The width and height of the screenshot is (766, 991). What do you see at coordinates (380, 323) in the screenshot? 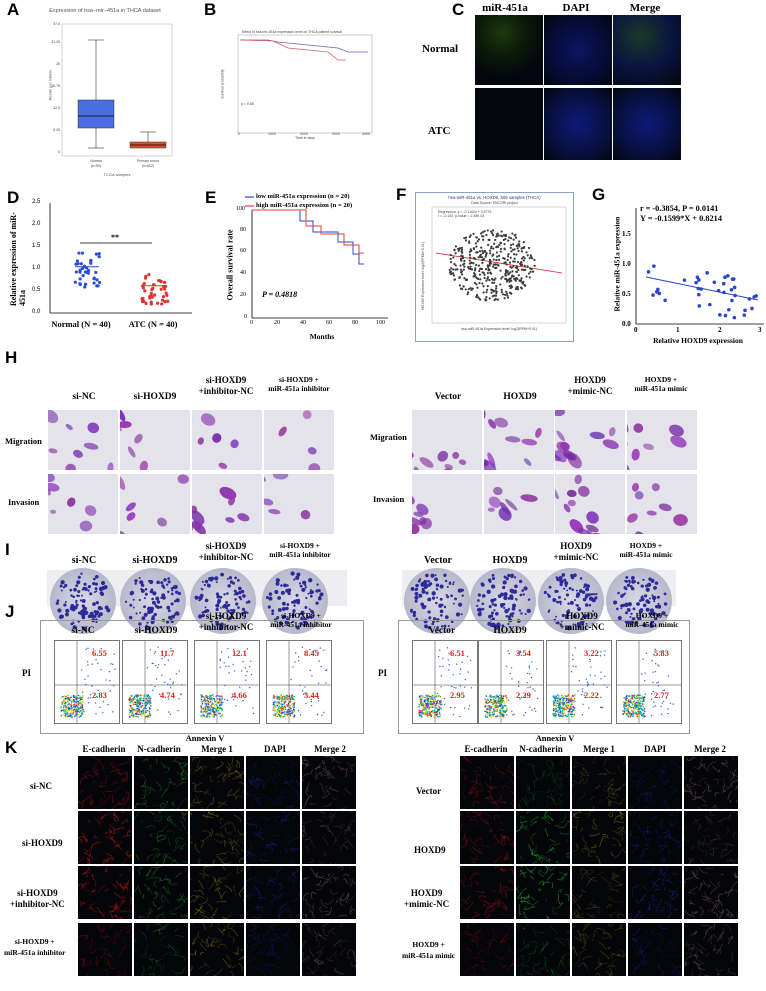
I see `xtick: 100` at bounding box center [380, 323].